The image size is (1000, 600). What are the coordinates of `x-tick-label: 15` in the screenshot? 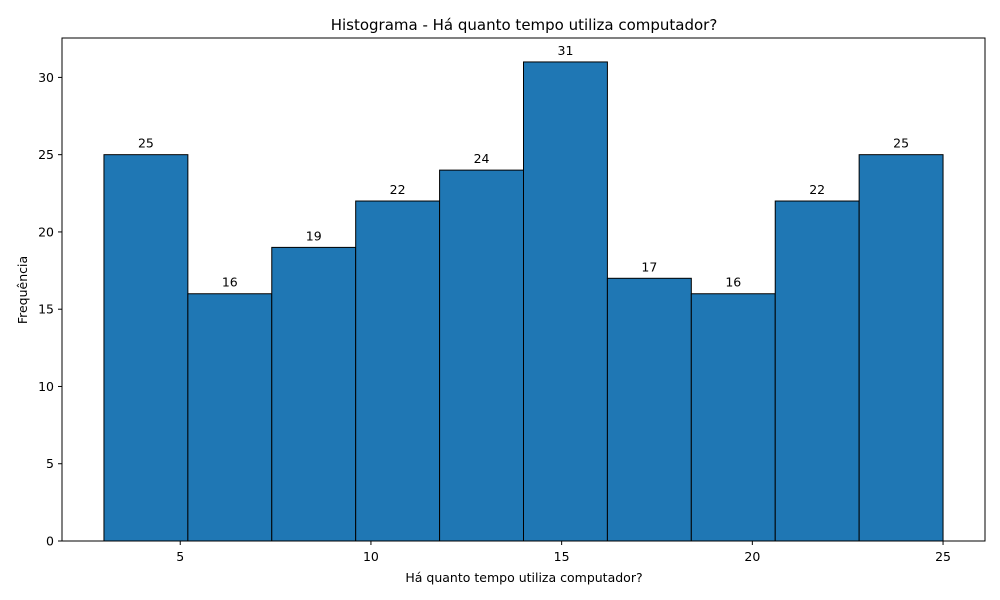 It's located at (562, 556).